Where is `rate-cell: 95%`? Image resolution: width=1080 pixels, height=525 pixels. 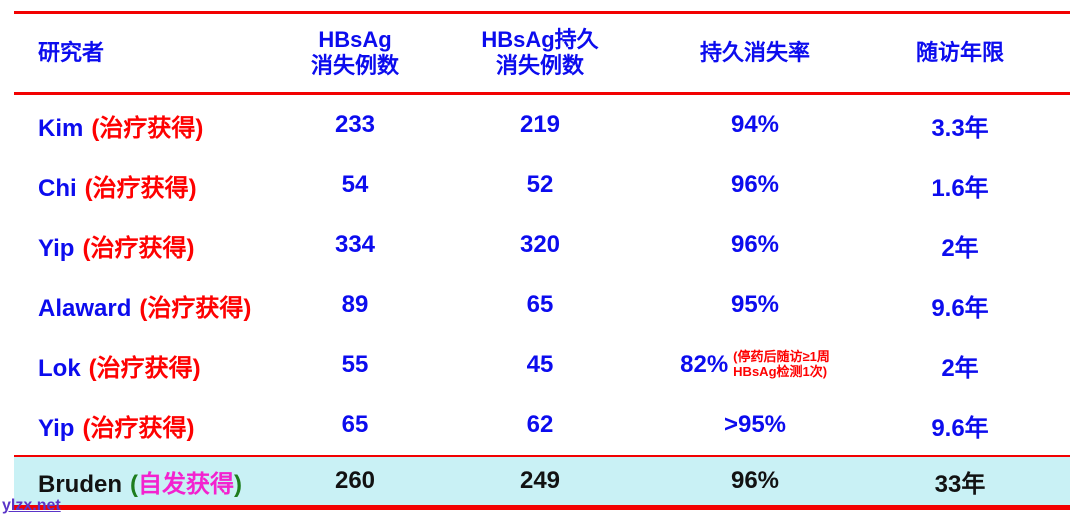 rate-cell: 95% is located at coordinates (755, 304).